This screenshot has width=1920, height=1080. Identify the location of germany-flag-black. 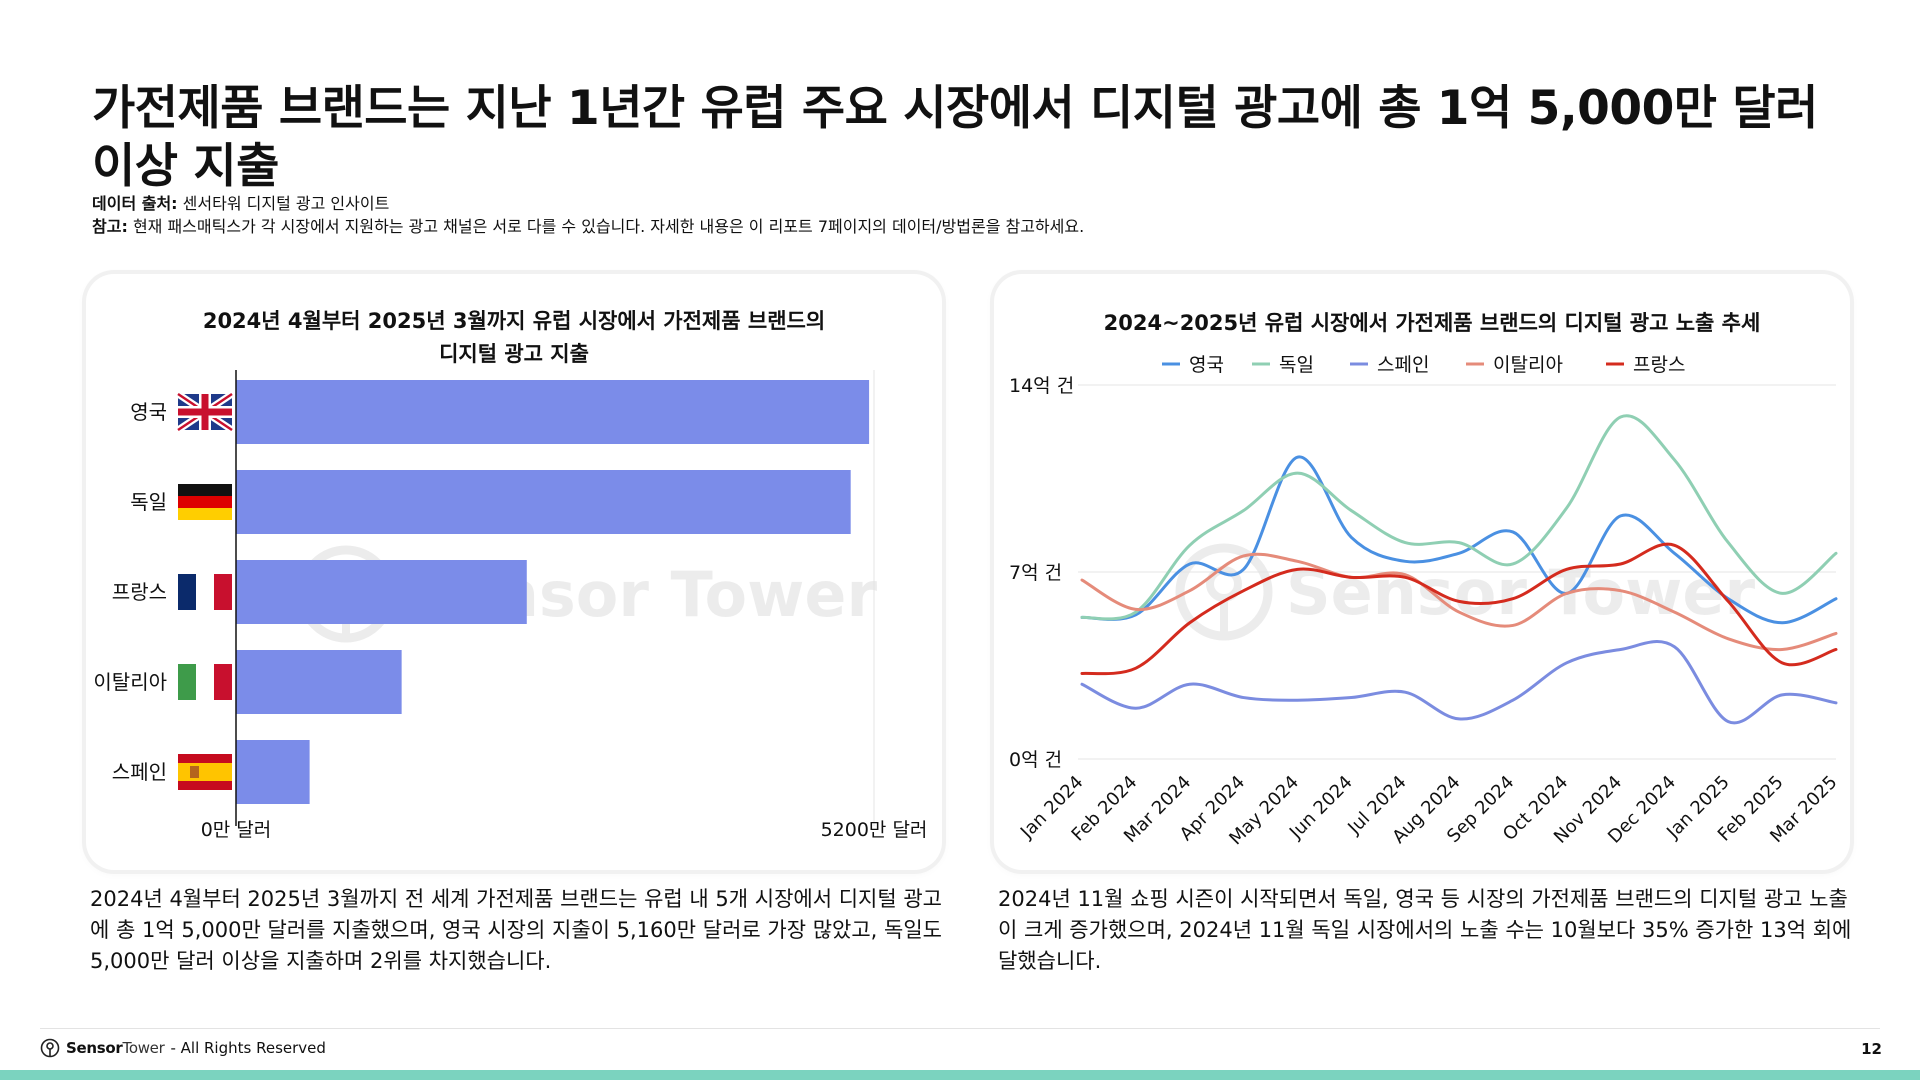
(205, 490).